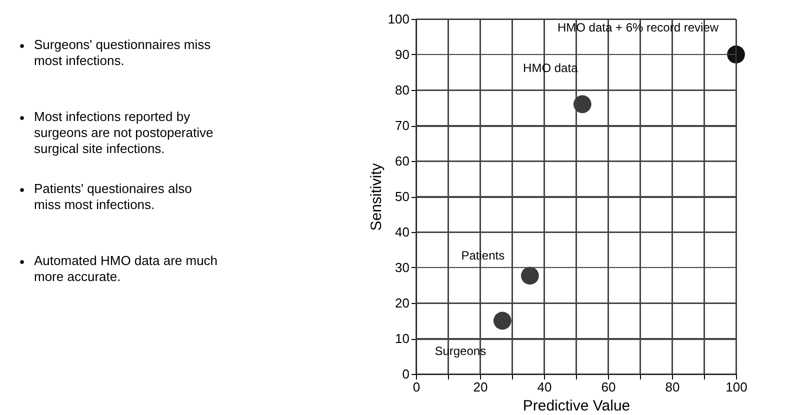  What do you see at coordinates (576, 406) in the screenshot?
I see `x-axis-title: Predictive Value` at bounding box center [576, 406].